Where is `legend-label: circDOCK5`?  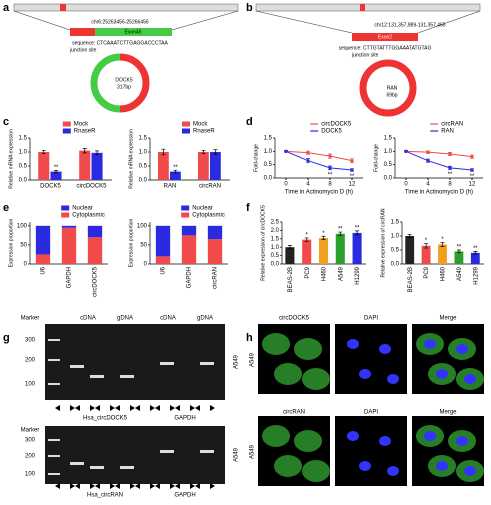
legend-label: circDOCK5 is located at coordinates (336, 125).